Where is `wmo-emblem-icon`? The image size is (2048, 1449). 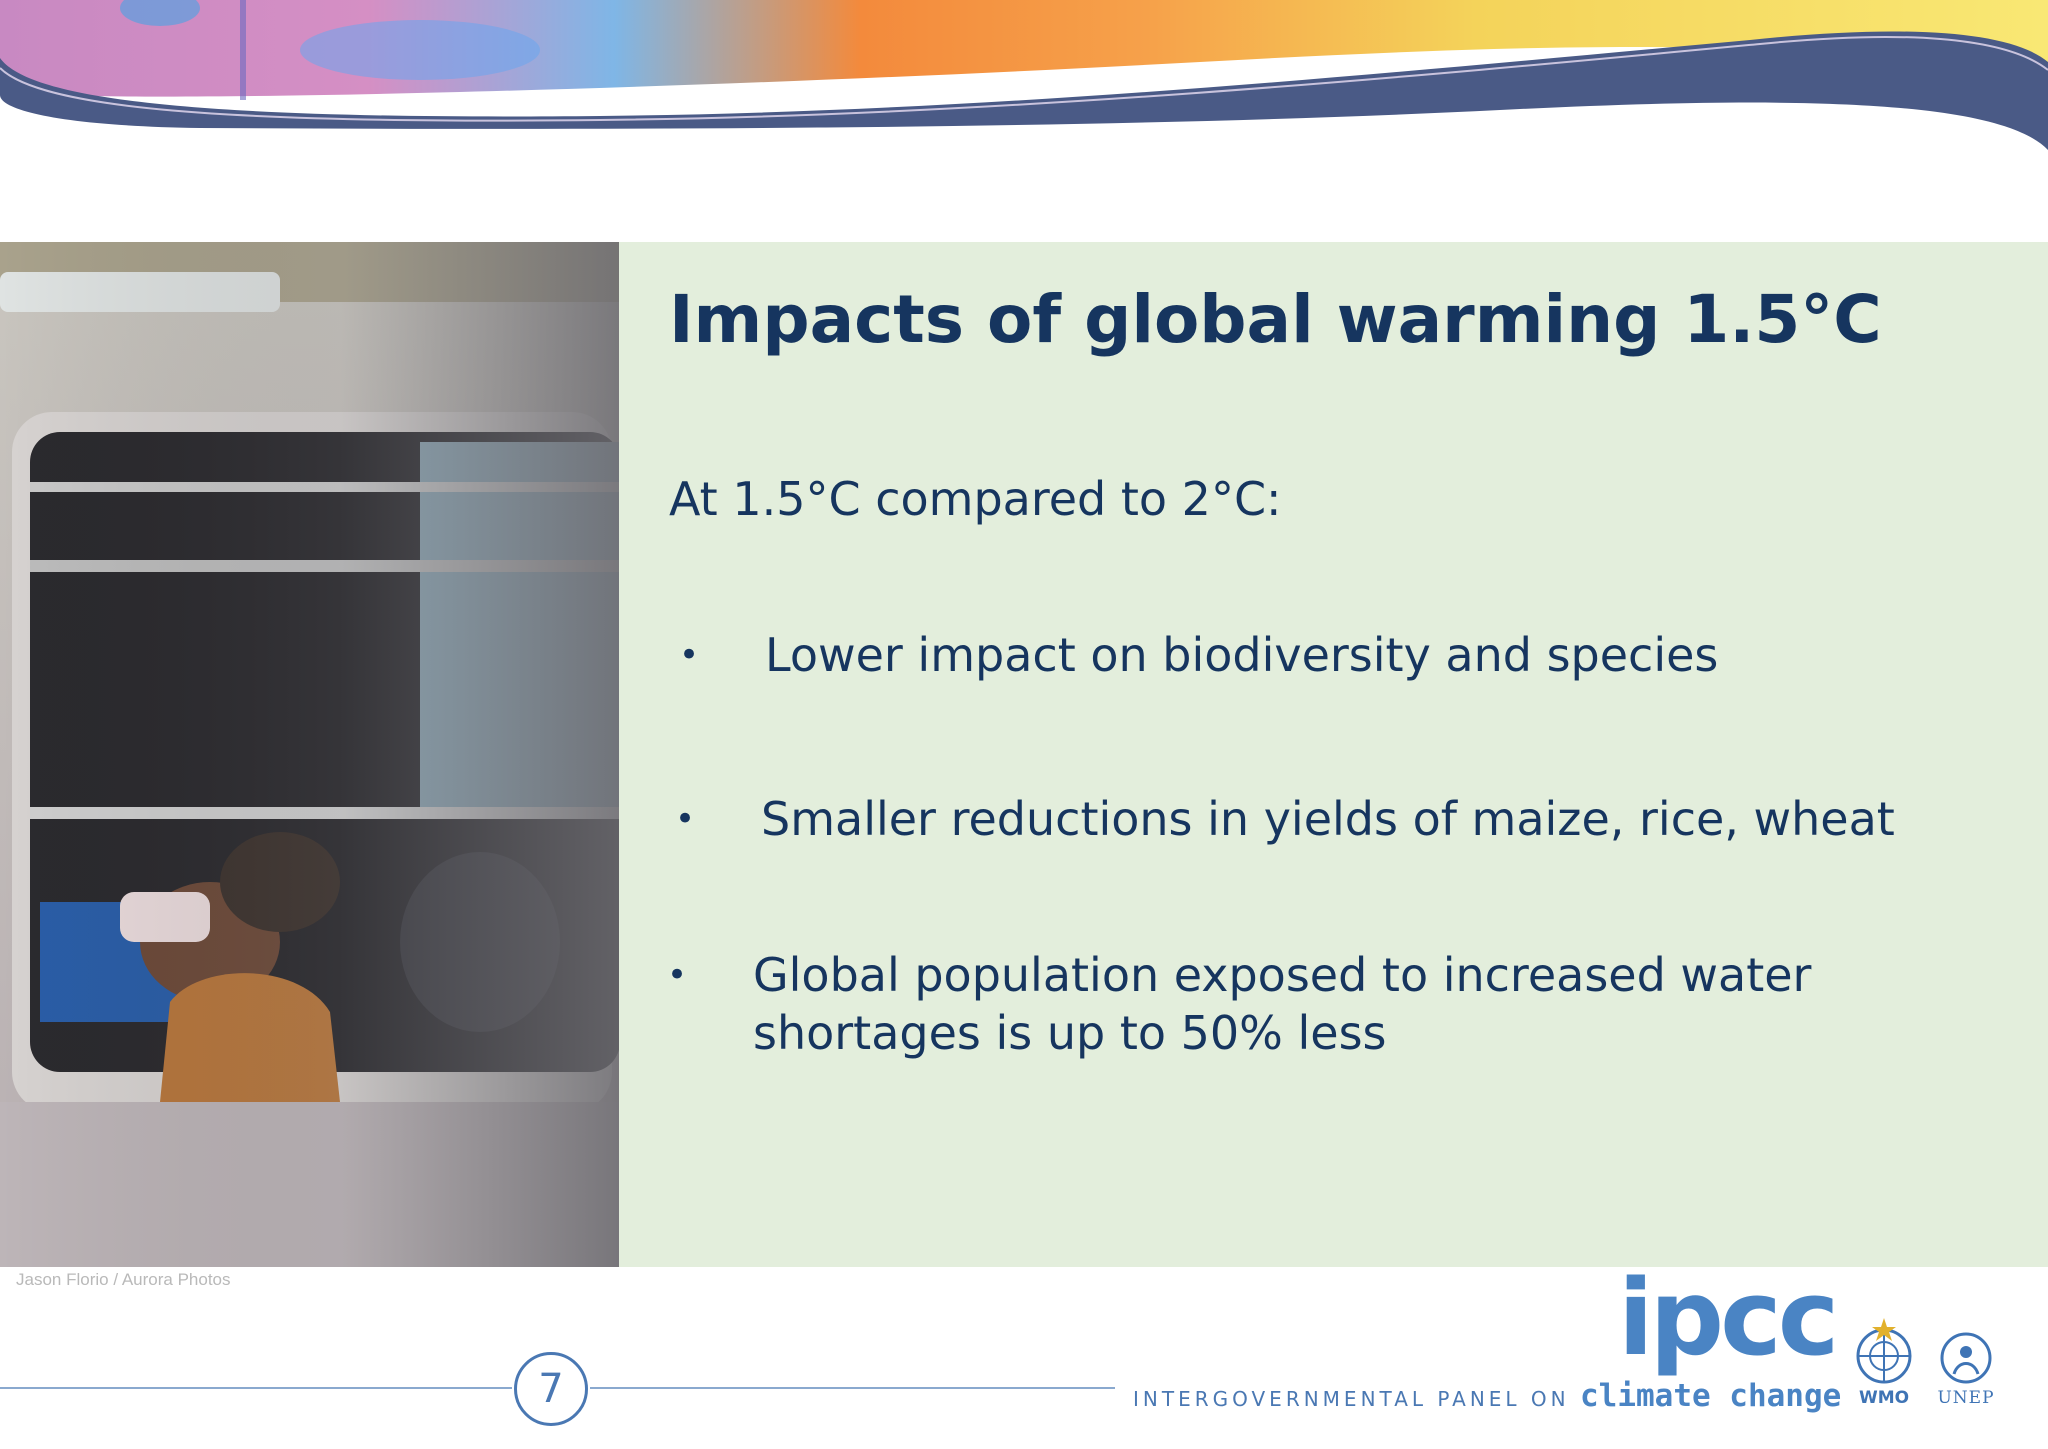
wmo-emblem-icon is located at coordinates (1884, 1351).